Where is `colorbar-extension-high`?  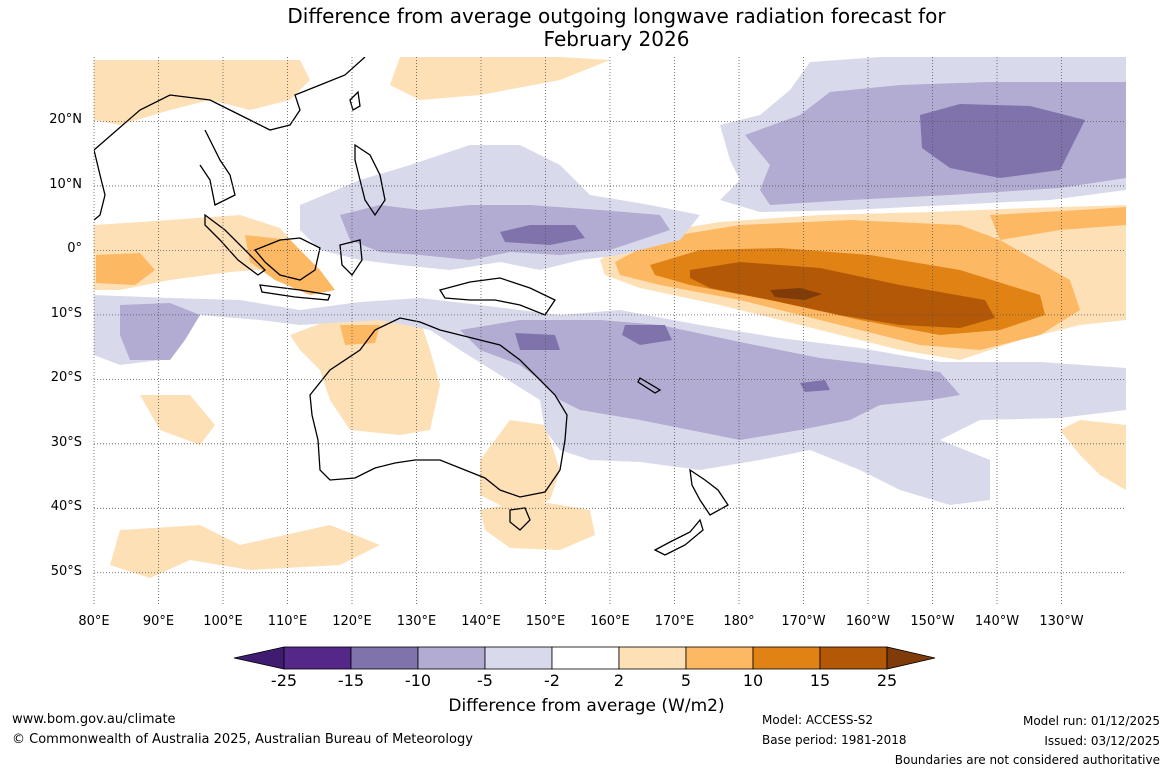 colorbar-extension-high is located at coordinates (911, 658).